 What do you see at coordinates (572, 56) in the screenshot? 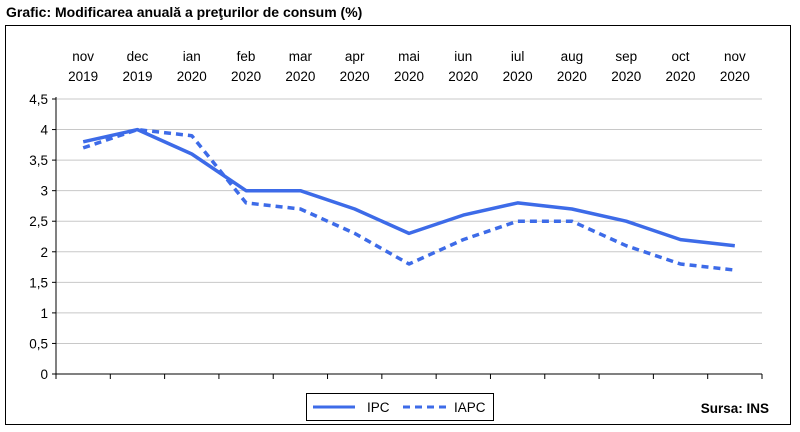
I see `x-tick-label-month: aug` at bounding box center [572, 56].